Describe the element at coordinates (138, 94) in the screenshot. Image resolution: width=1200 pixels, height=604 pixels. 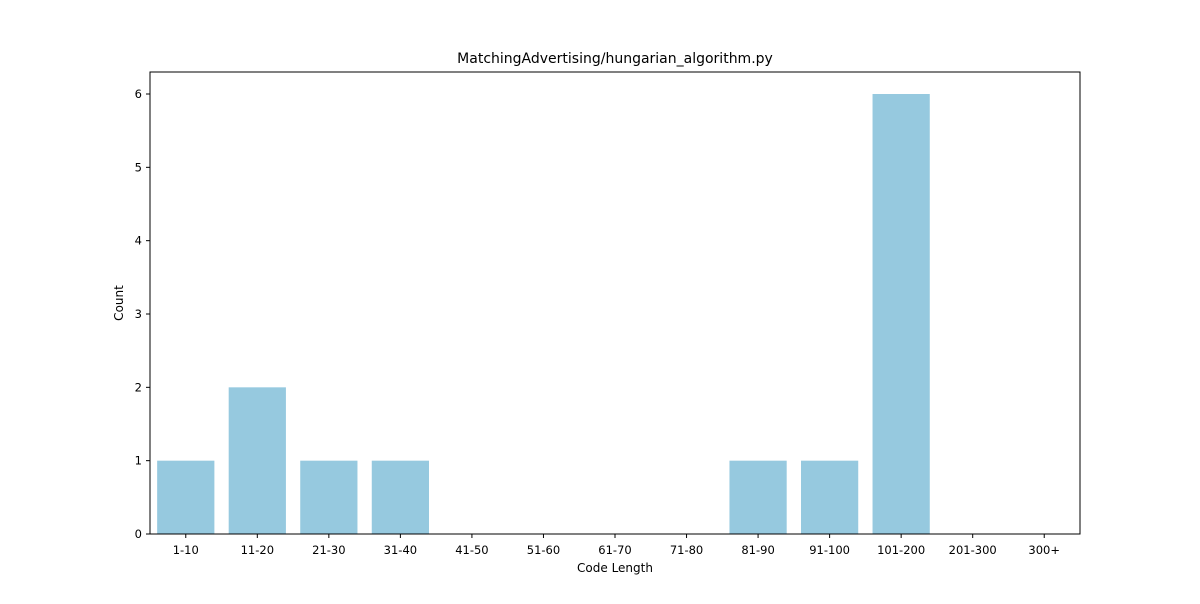
I see `y-tick-label: 6` at that location.